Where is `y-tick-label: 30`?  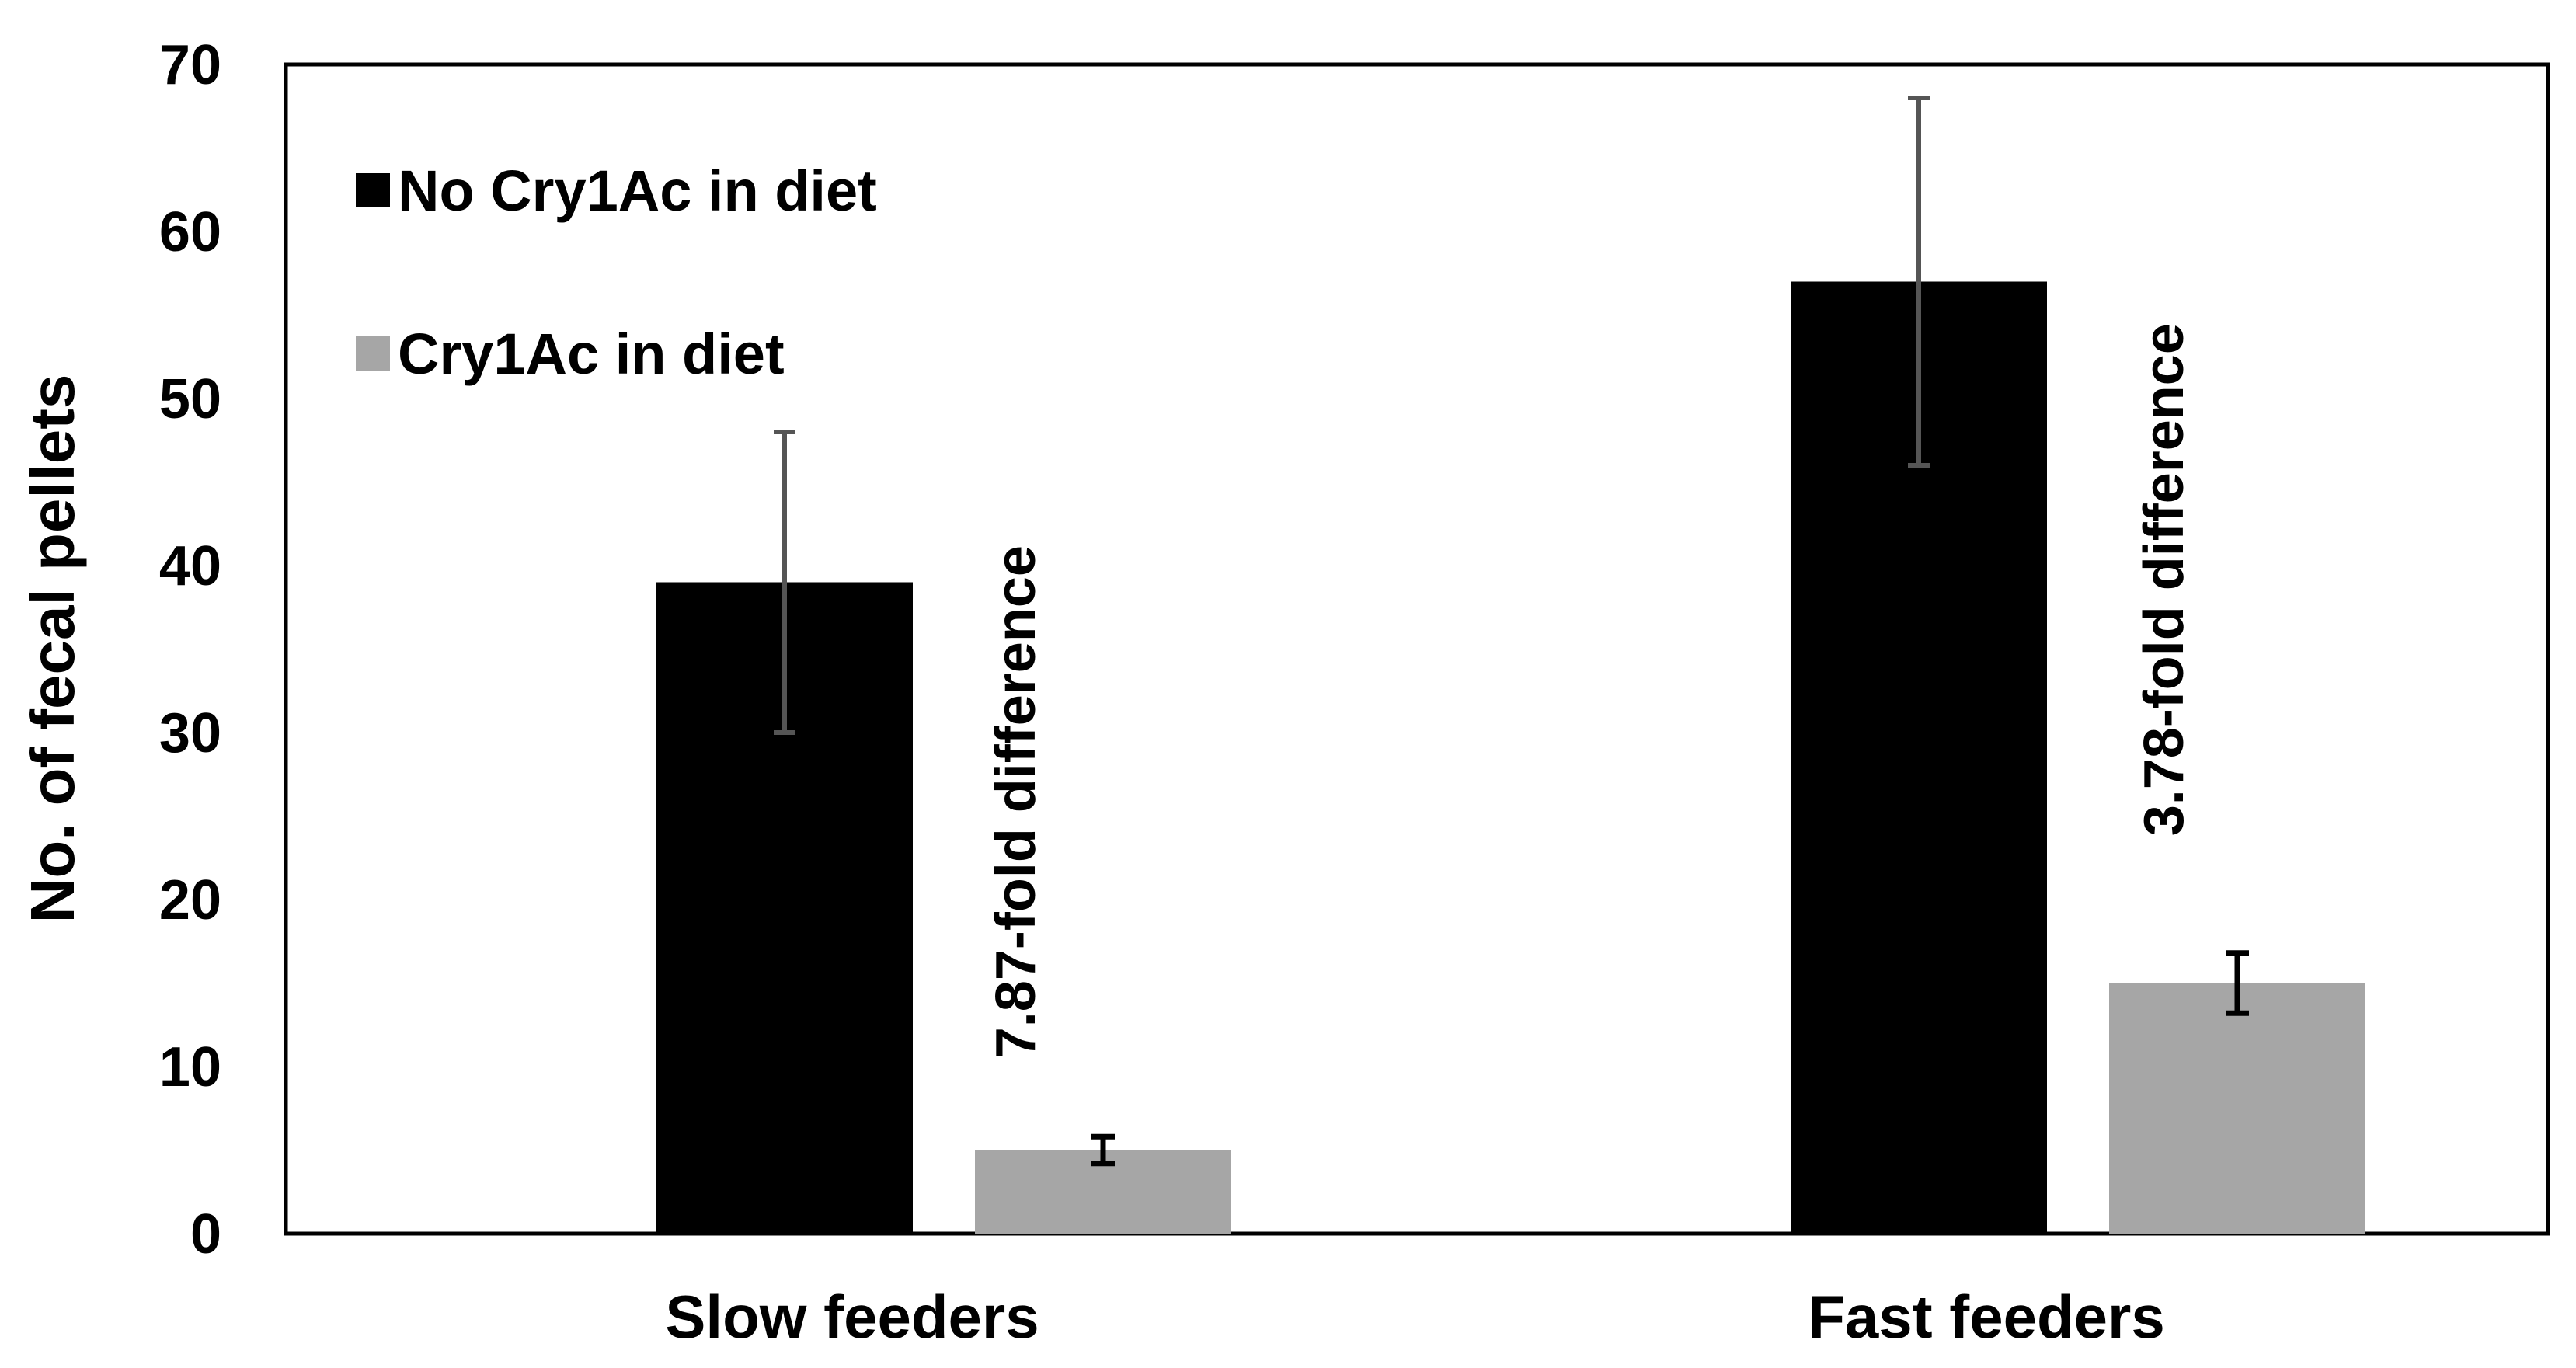
y-tick-label: 30 is located at coordinates (190, 733).